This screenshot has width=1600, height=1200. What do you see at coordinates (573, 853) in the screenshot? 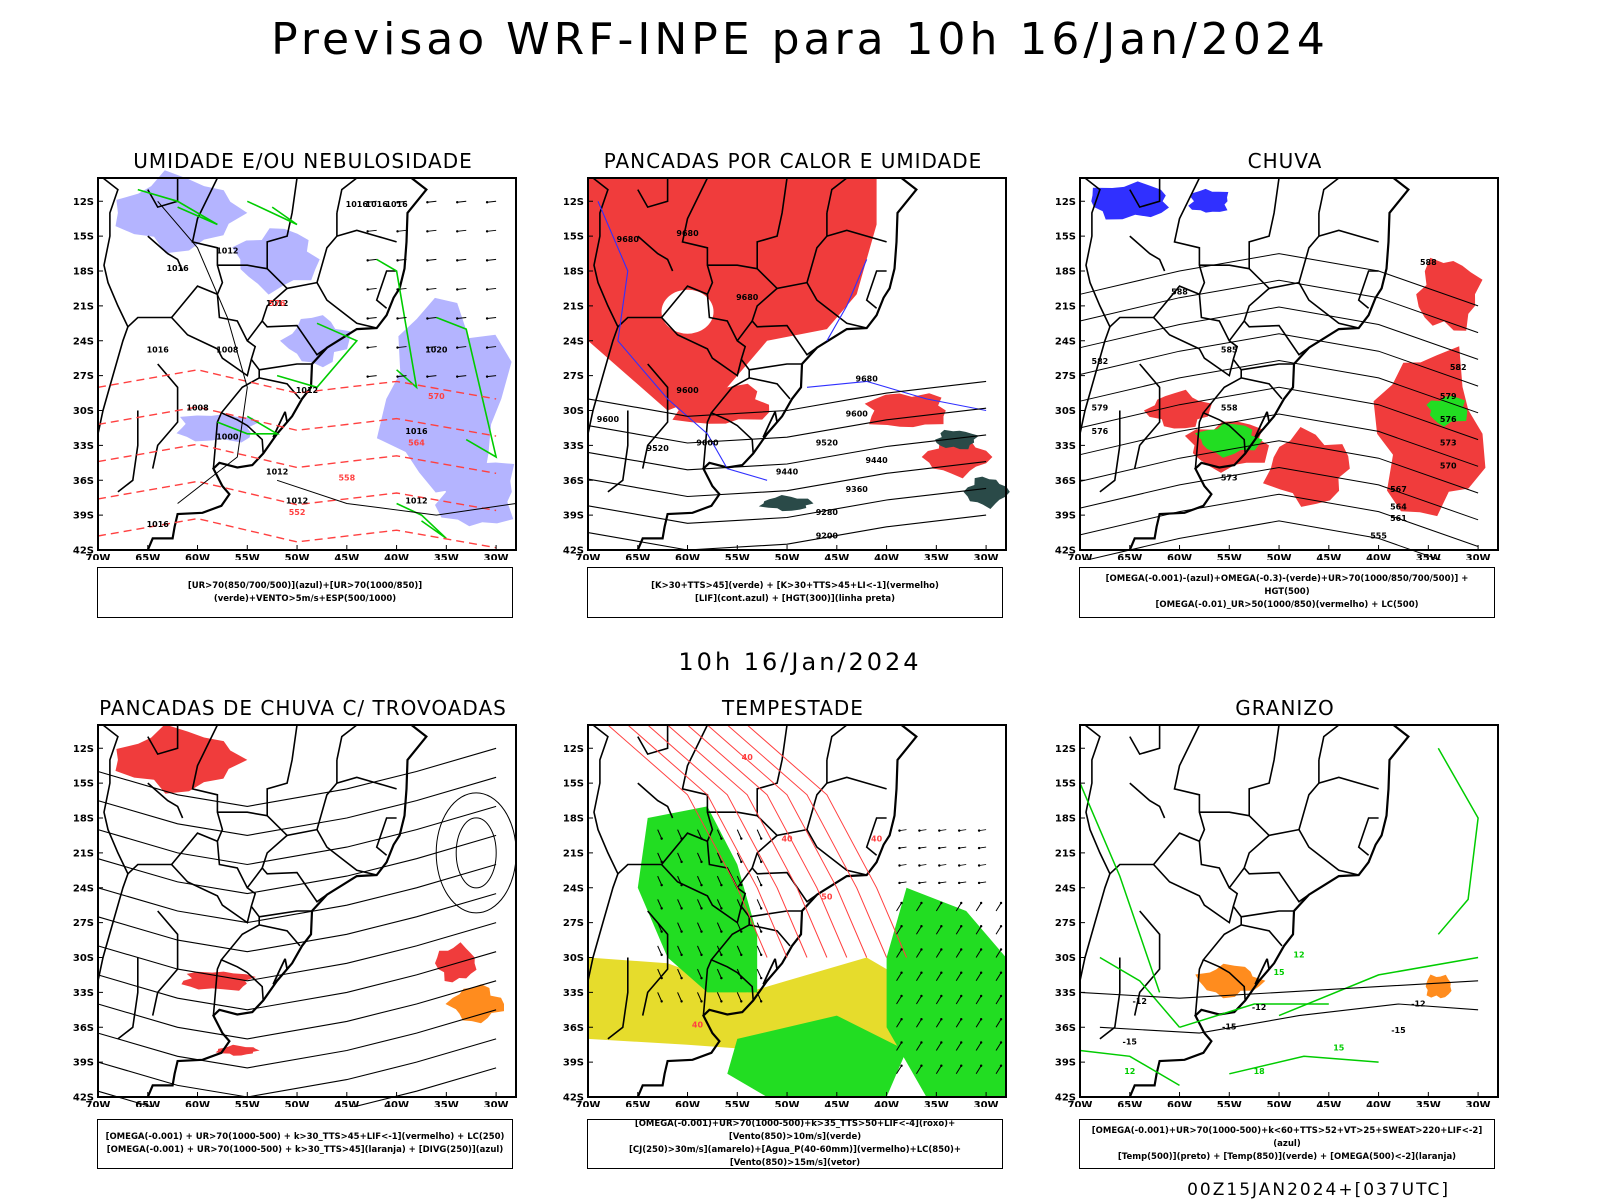
I see `lat-tick-label: 21S` at bounding box center [573, 853].